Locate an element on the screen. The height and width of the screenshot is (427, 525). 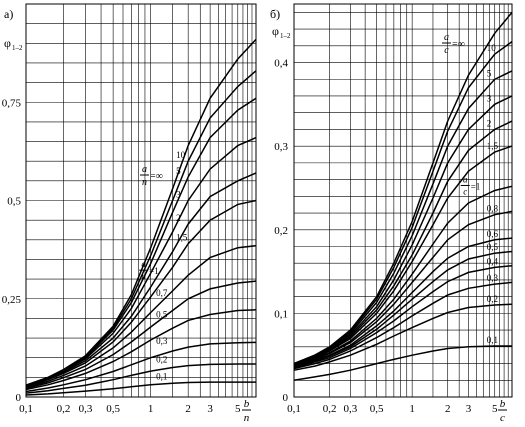
series-line-0,4 is located at coordinates (403, 316).